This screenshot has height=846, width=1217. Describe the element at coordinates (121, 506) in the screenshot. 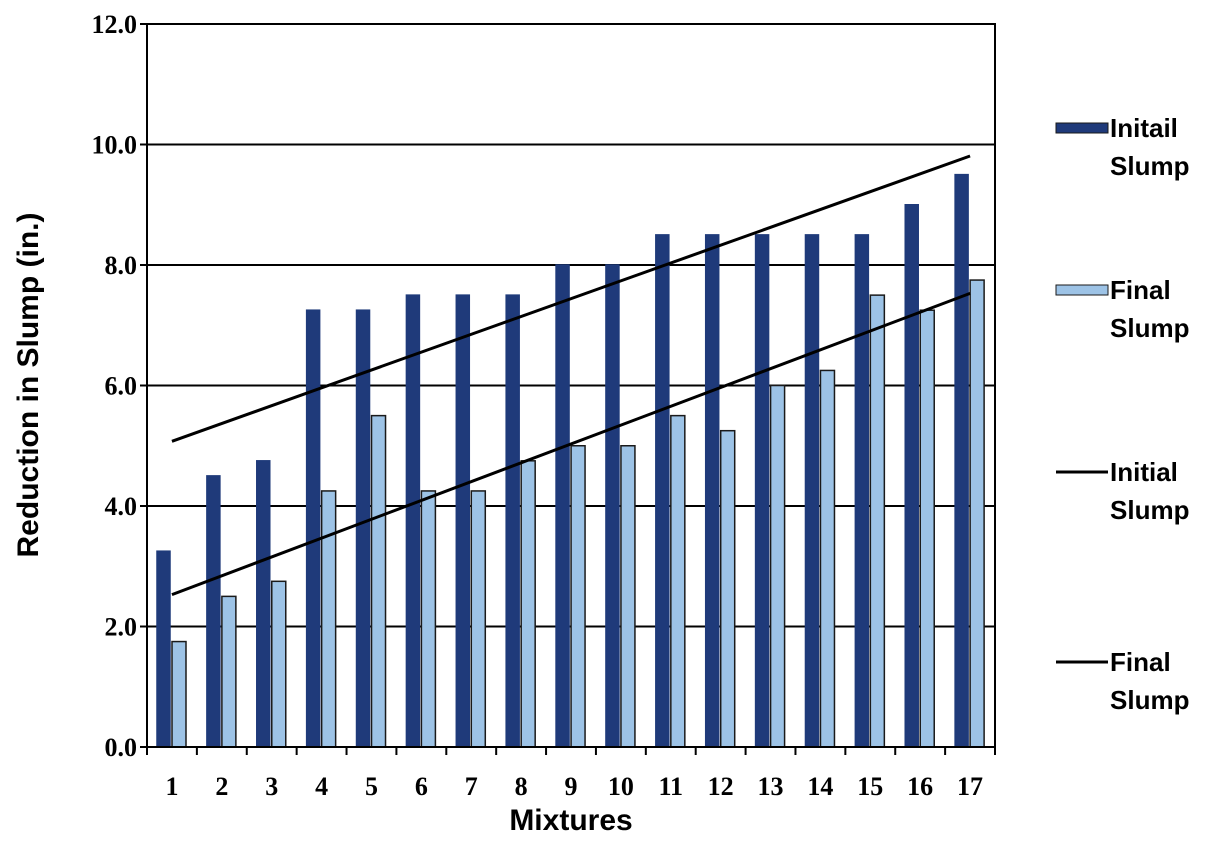

I see `y-tick-label: 4.0` at that location.